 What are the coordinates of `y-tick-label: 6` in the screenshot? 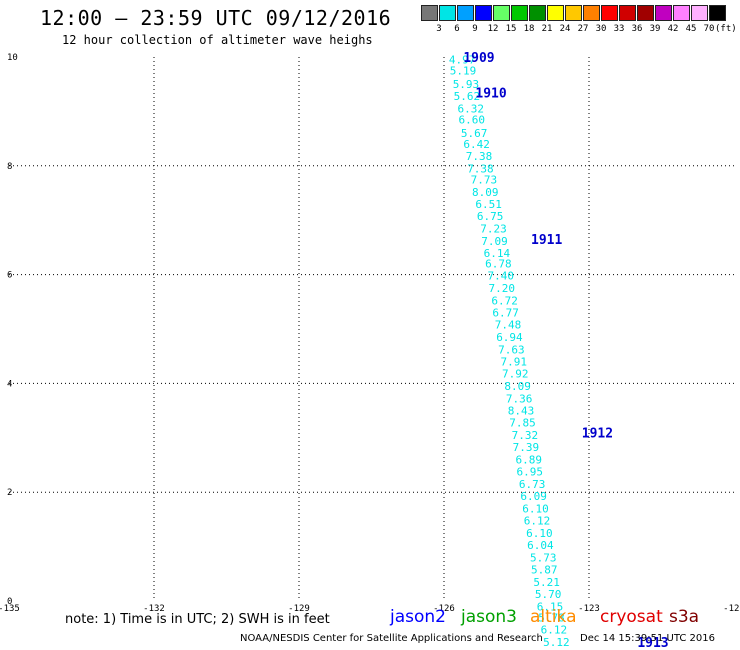 It's located at (9, 276).